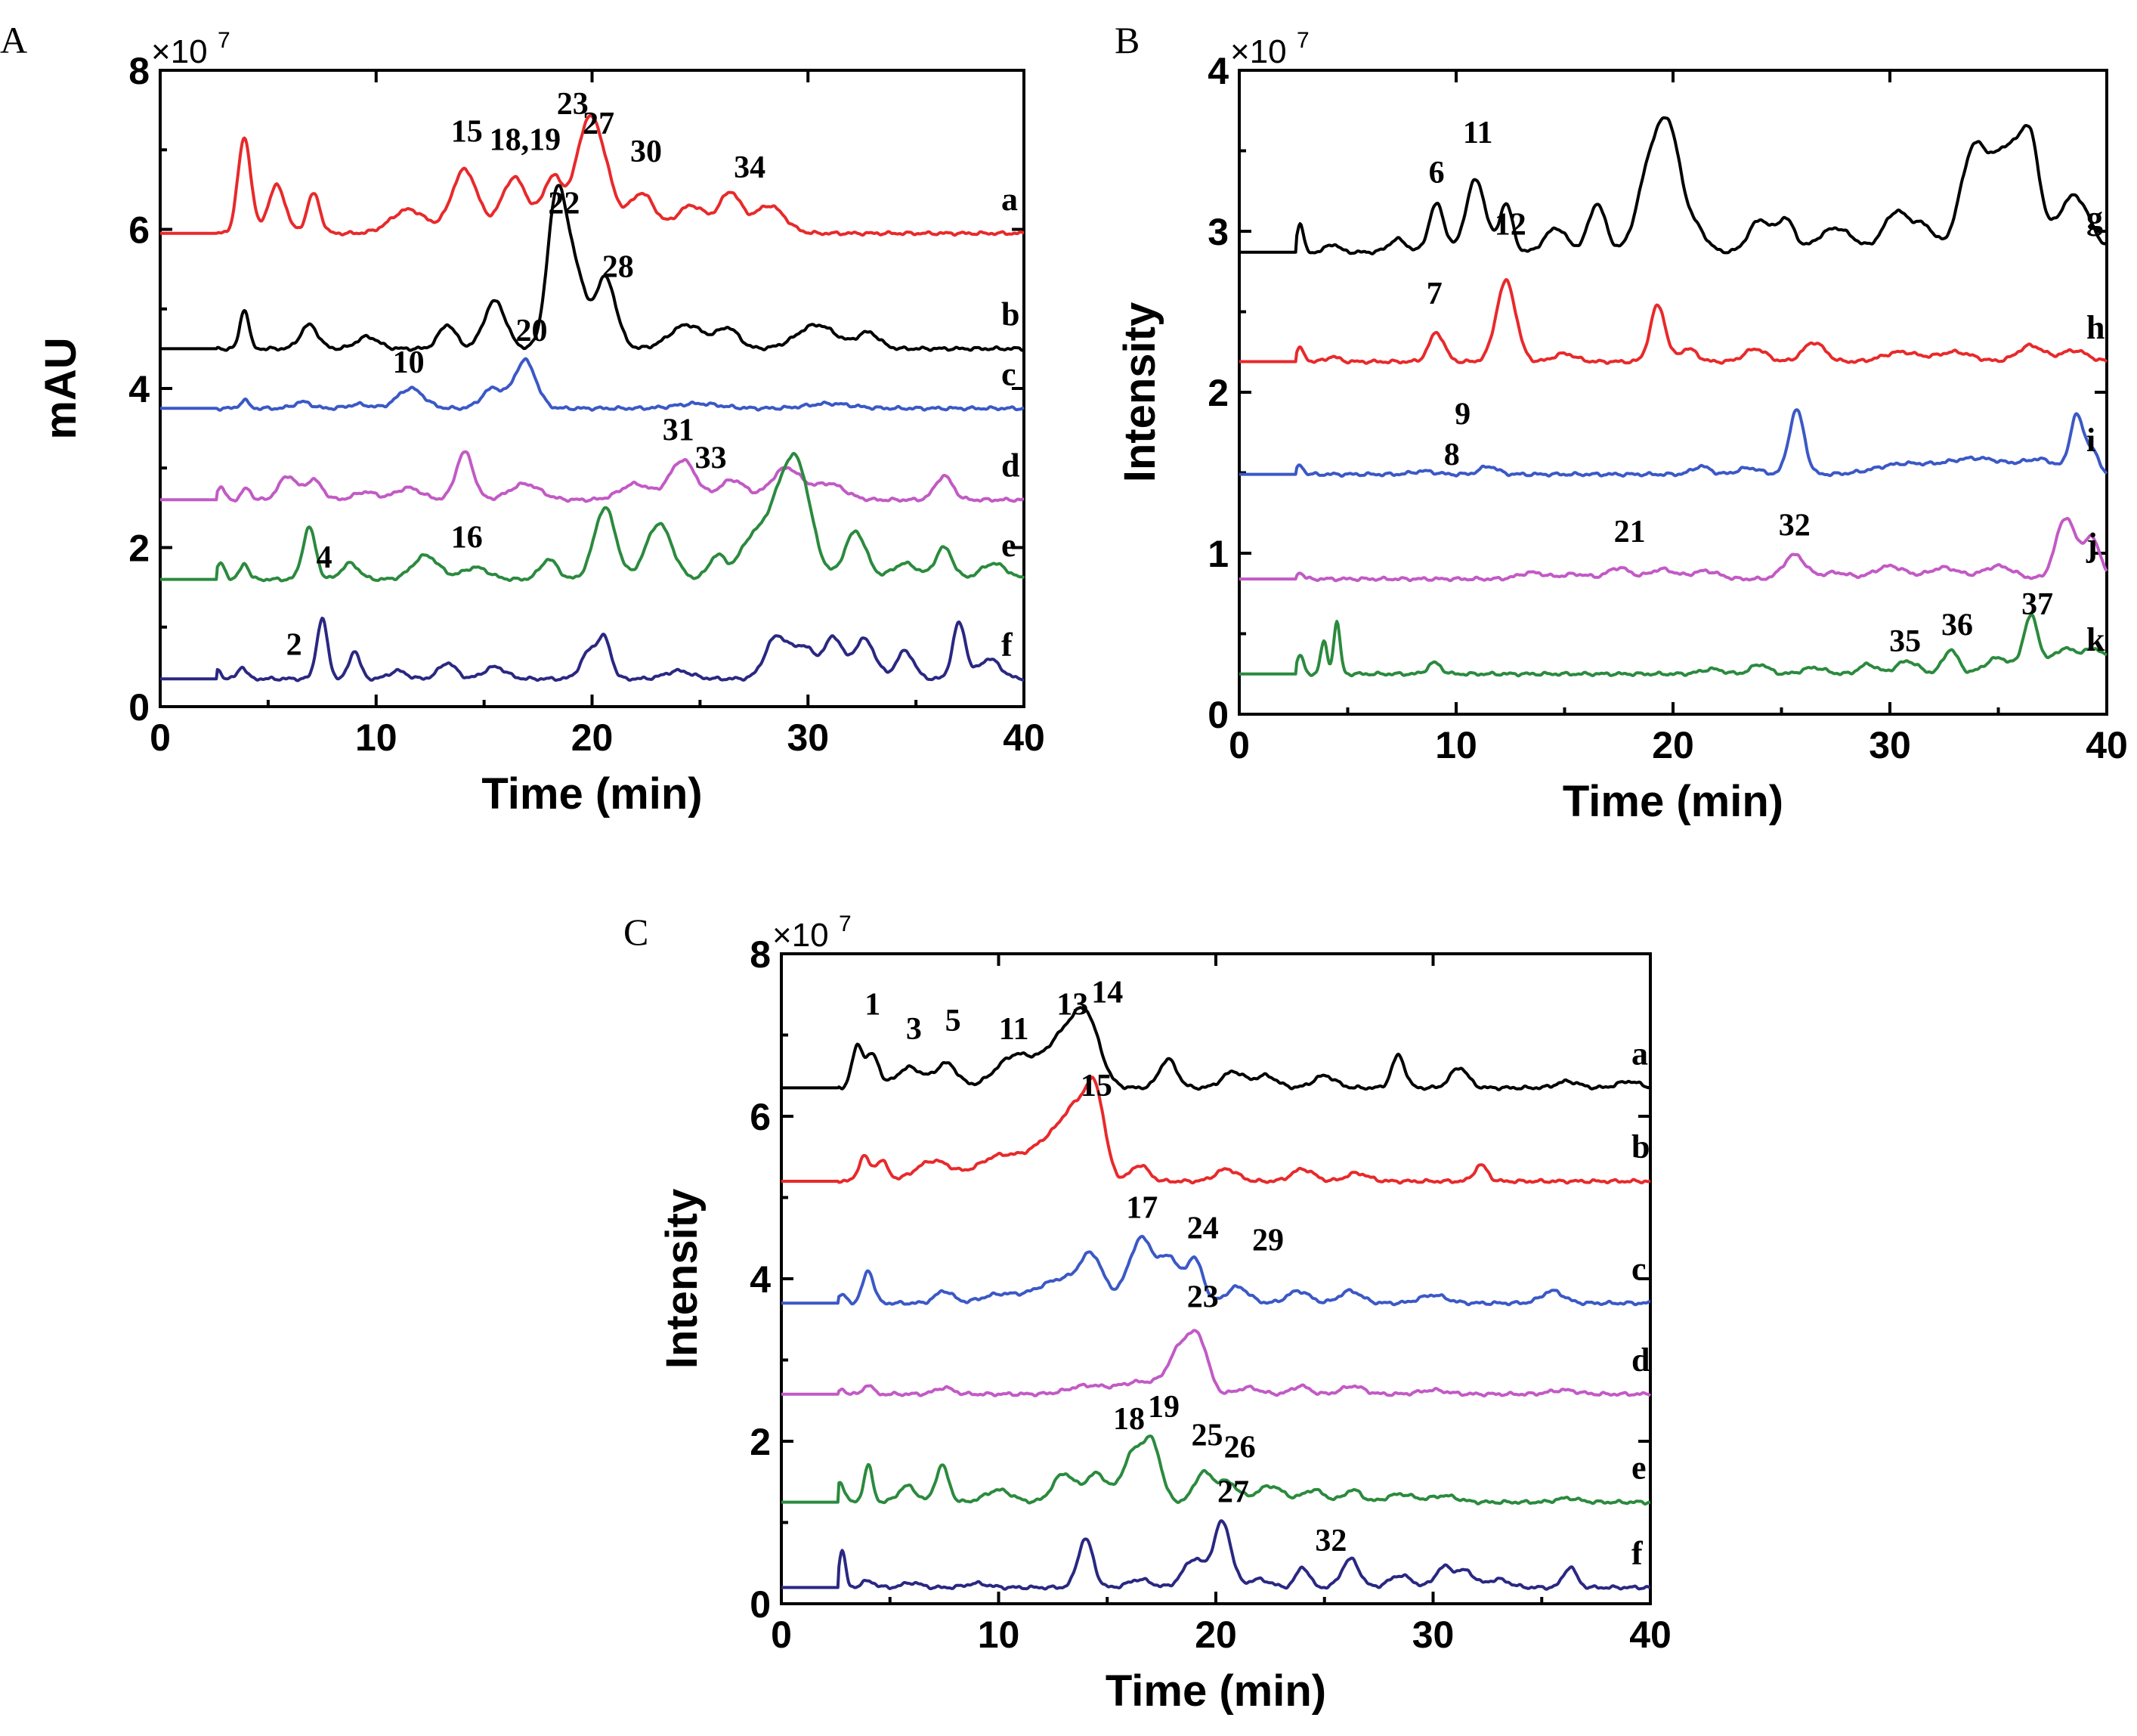 The image size is (2137, 1736). I want to click on trace-tag: g, so click(2094, 218).